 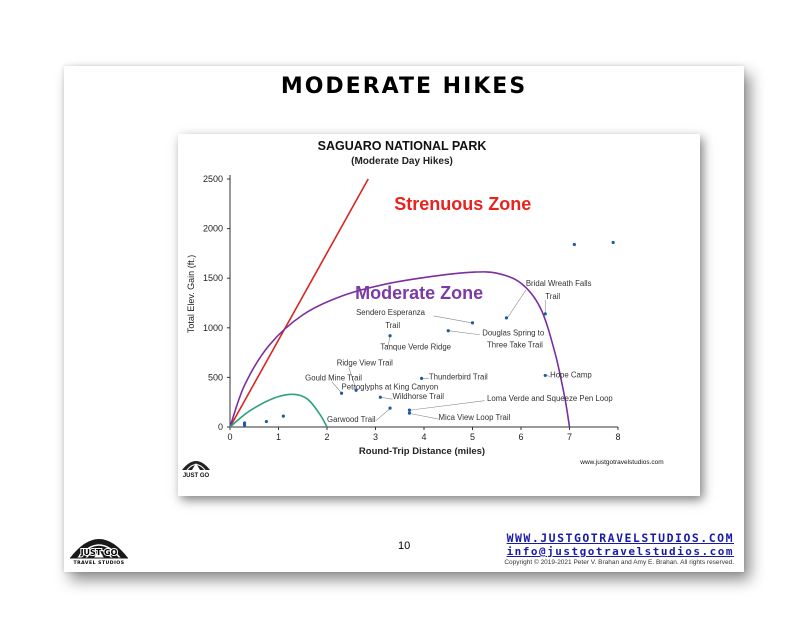 I want to click on y-axis-label: Total Elev. Gain (ft.), so click(x=191, y=294).